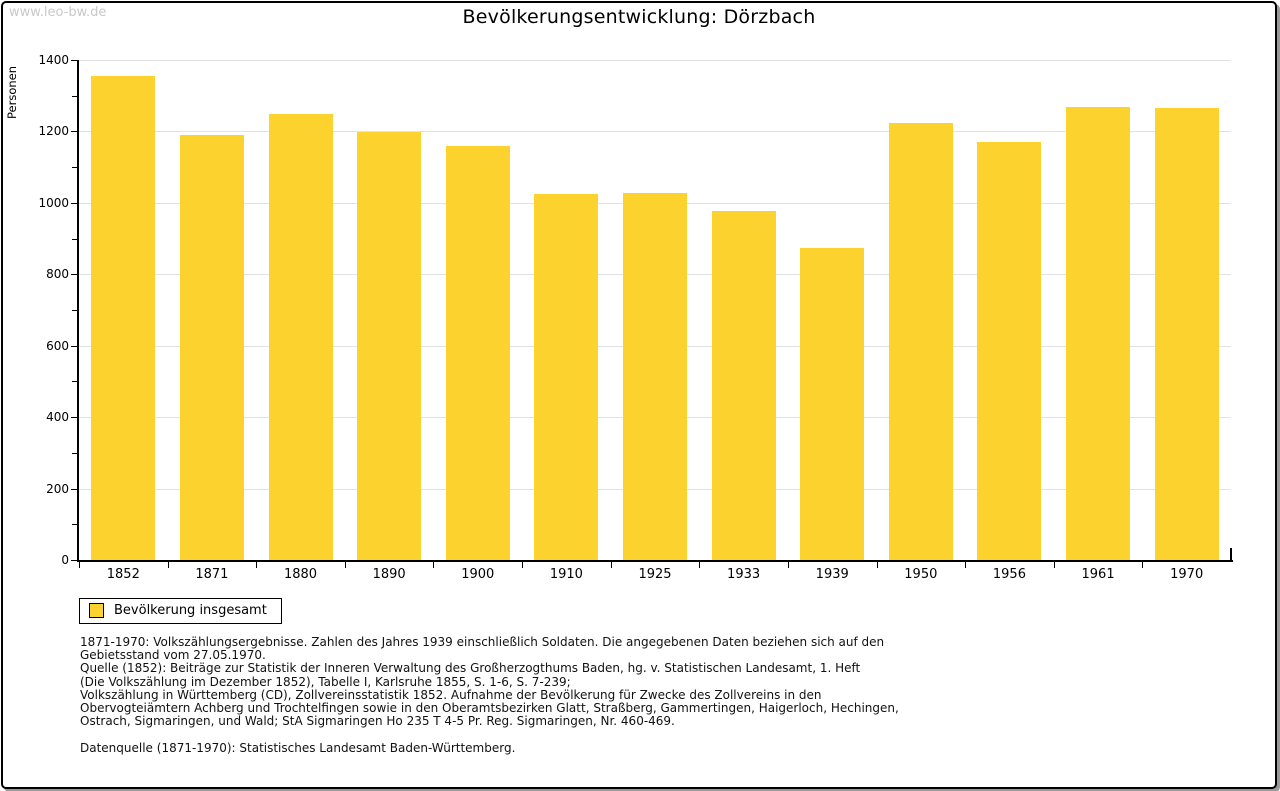 The height and width of the screenshot is (791, 1280). I want to click on x-tick-label: 1890, so click(389, 574).